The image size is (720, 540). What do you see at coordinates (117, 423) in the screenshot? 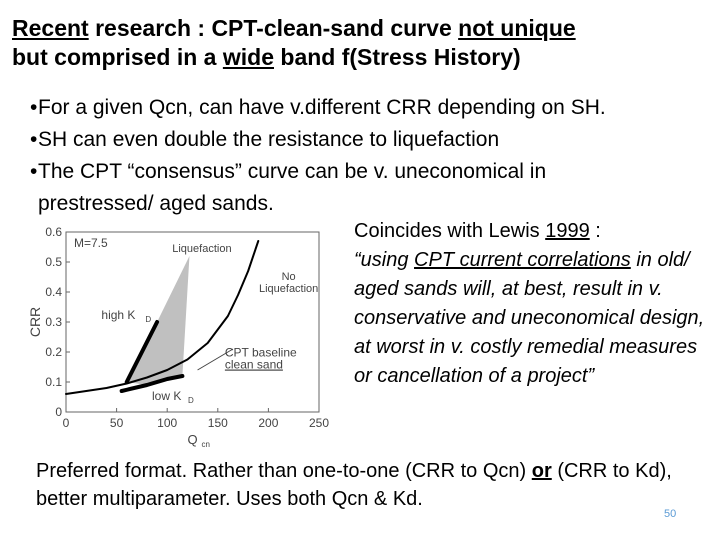
I see `x-tick-label: 50` at bounding box center [117, 423].